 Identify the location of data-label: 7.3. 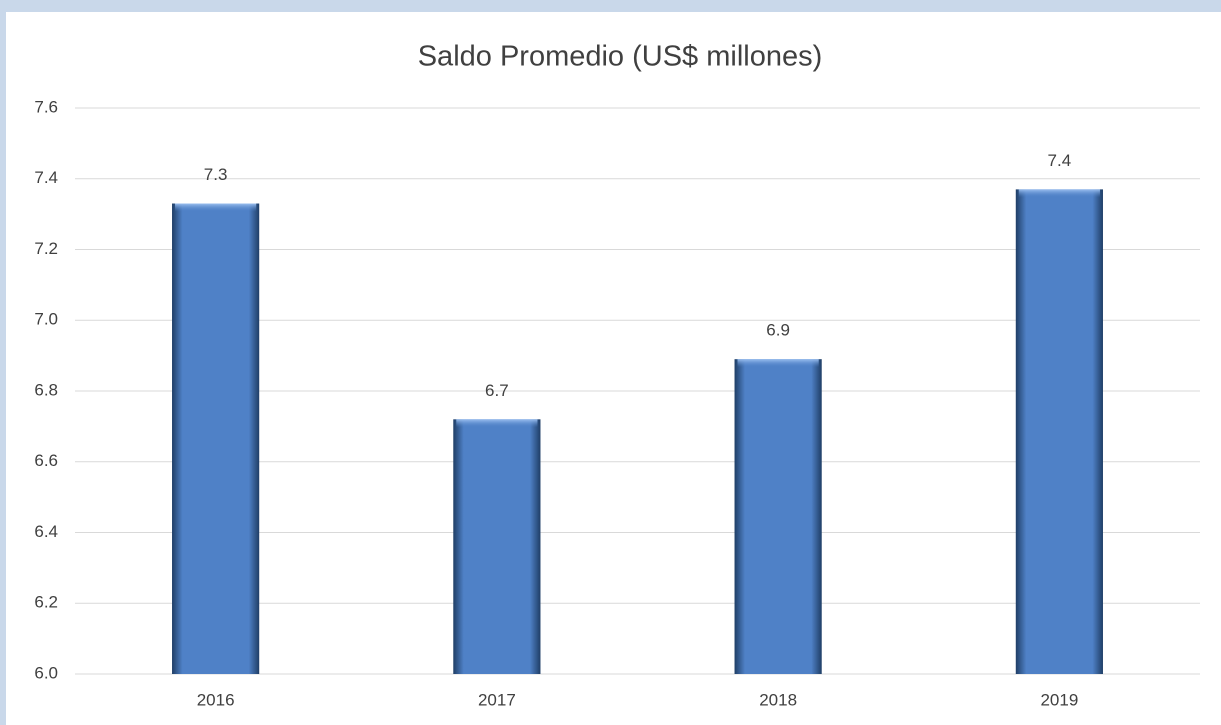
(216, 174).